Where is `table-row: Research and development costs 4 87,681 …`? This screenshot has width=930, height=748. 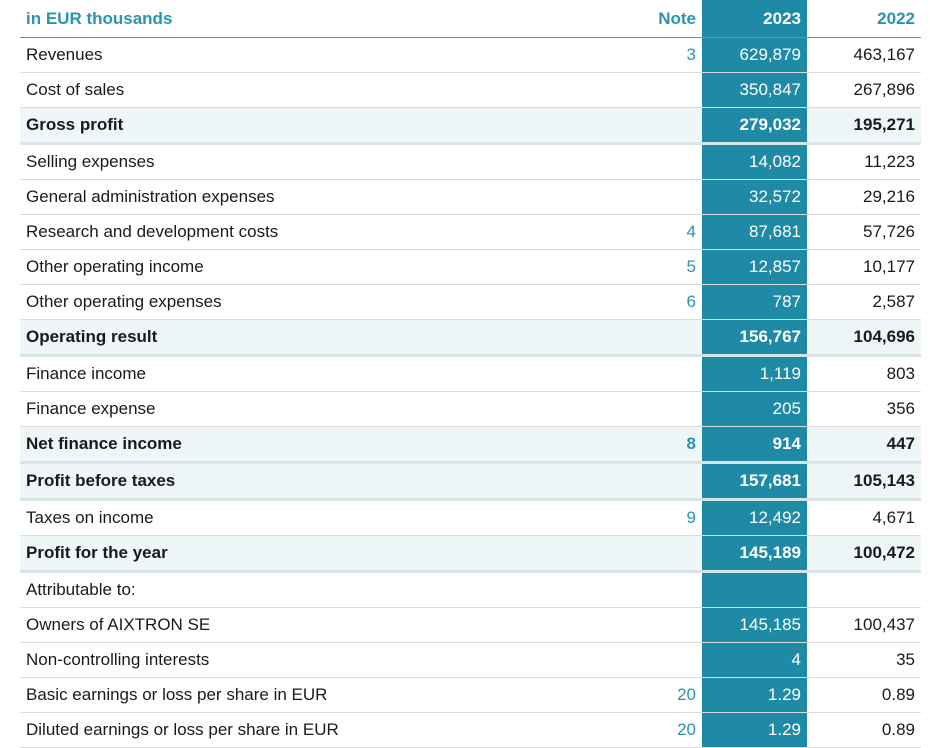
table-row: Research and development costs 4 87,681 … is located at coordinates (470, 232).